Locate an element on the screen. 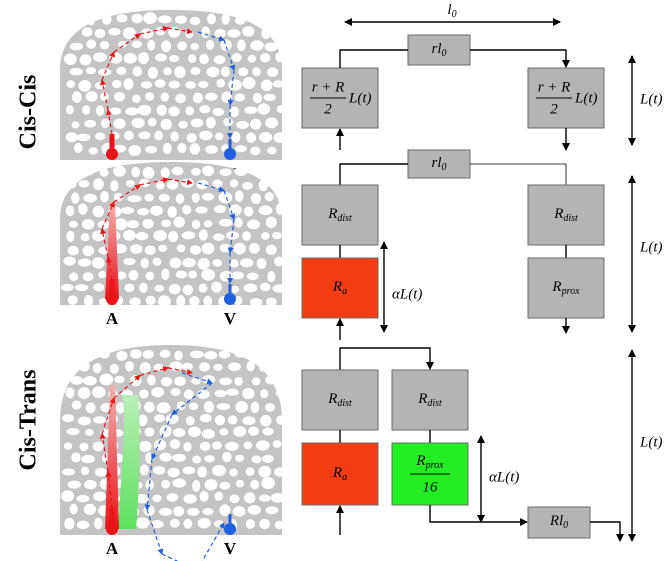  row-label: Cis-Trans is located at coordinates (29, 420).